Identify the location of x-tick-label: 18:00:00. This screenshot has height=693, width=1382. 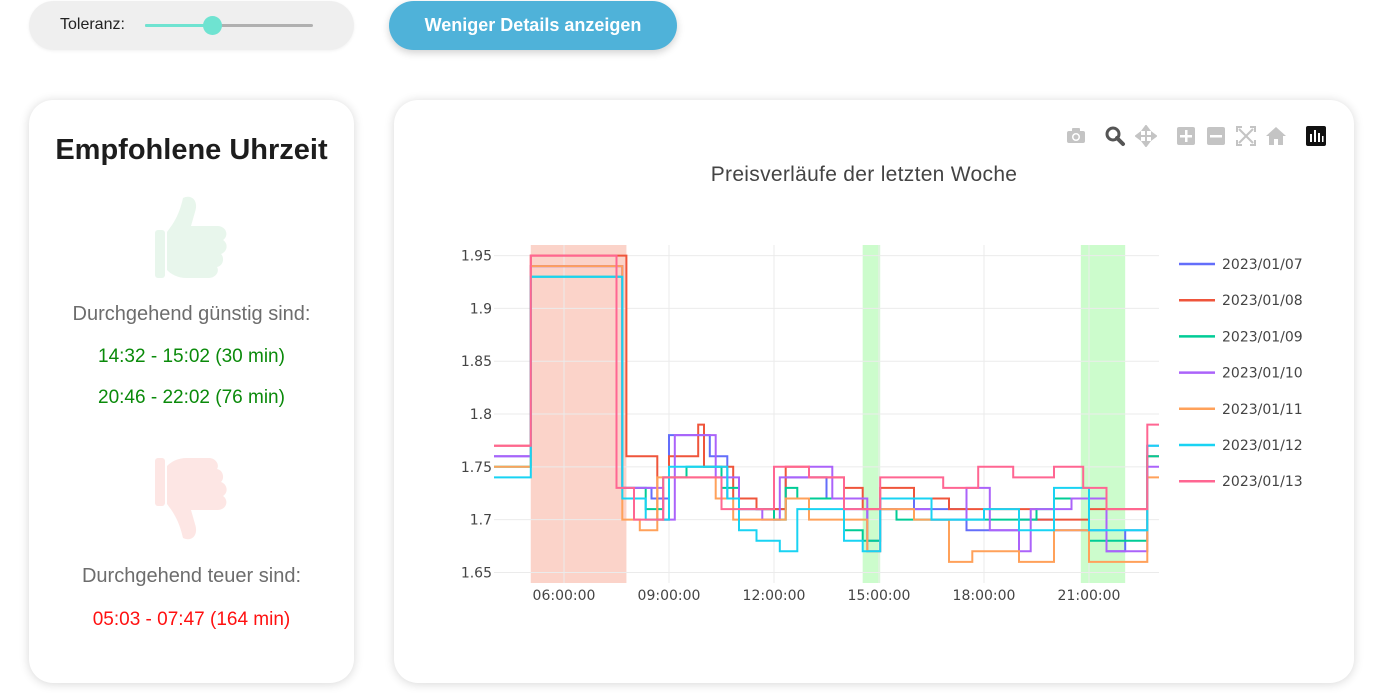
(984, 596).